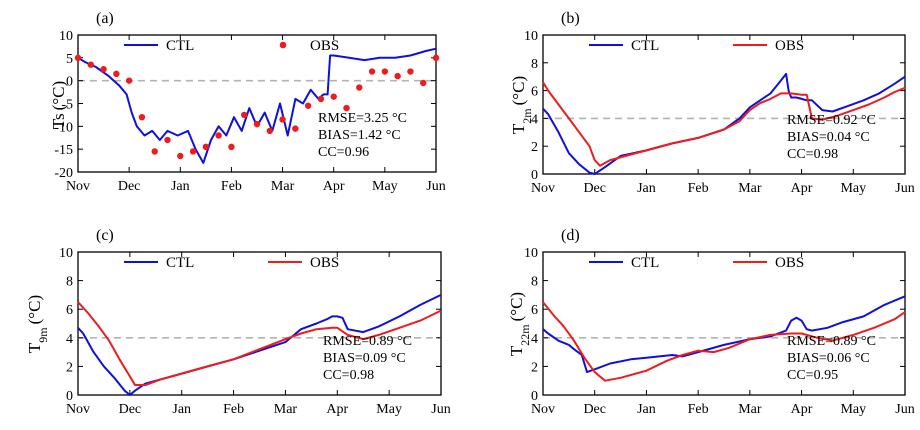  Describe the element at coordinates (63, 173) in the screenshot. I see `y-tick-label: -20` at that location.